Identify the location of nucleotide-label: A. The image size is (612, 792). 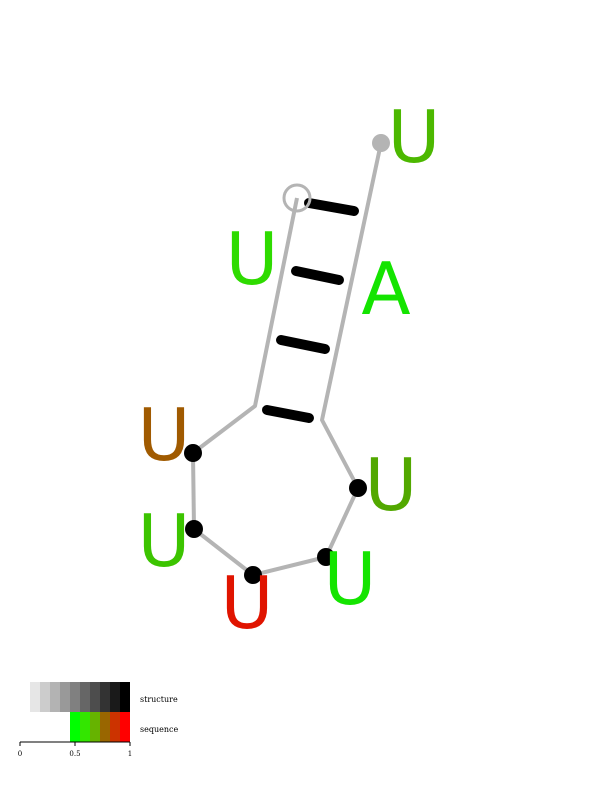
(385, 289).